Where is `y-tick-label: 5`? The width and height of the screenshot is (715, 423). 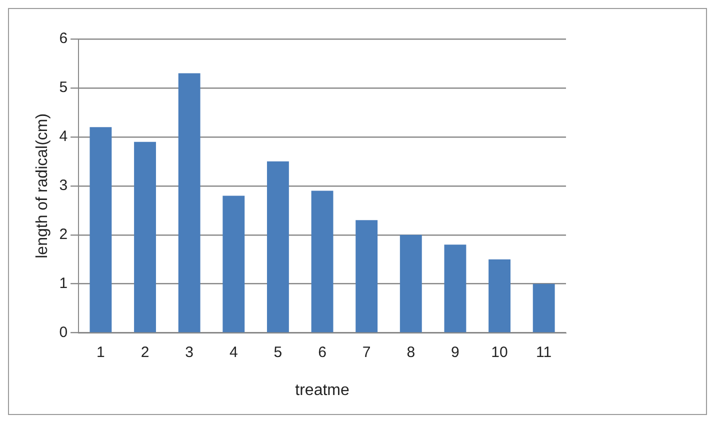 y-tick-label: 5 is located at coordinates (63, 87).